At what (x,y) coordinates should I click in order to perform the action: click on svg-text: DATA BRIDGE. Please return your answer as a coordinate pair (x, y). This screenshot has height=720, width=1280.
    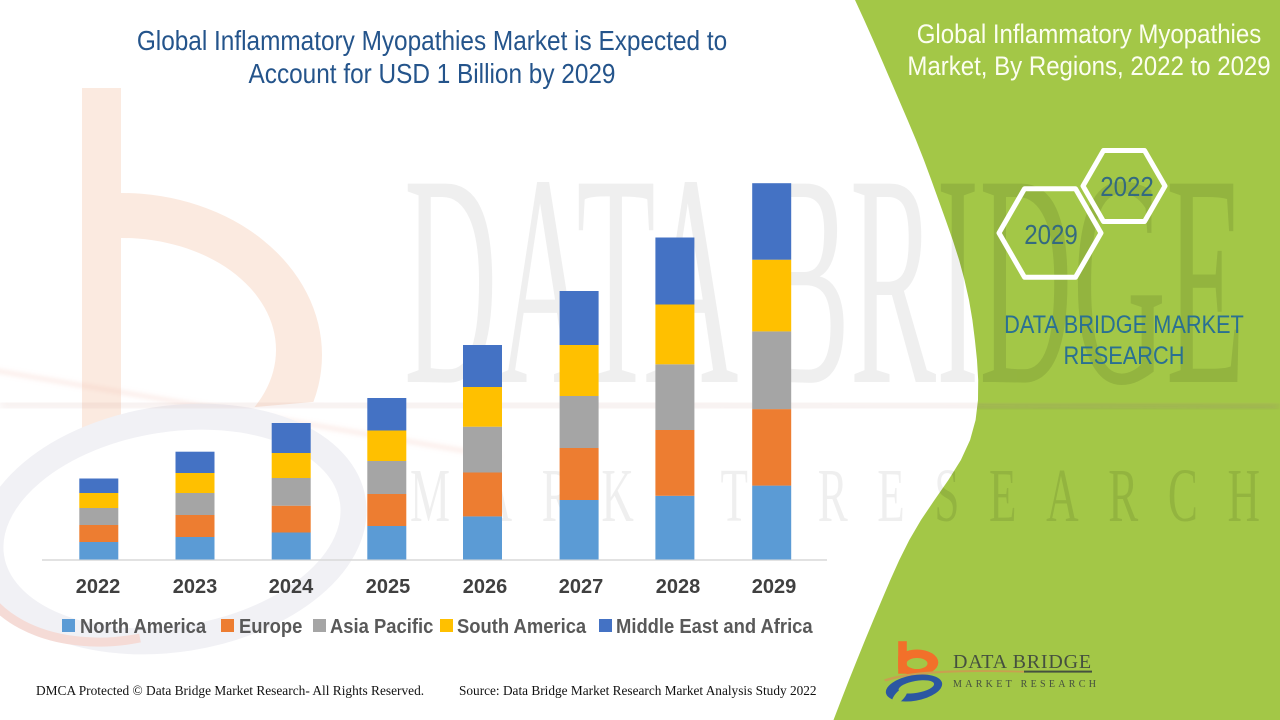
    Looking at the image, I should click on (1022, 662).